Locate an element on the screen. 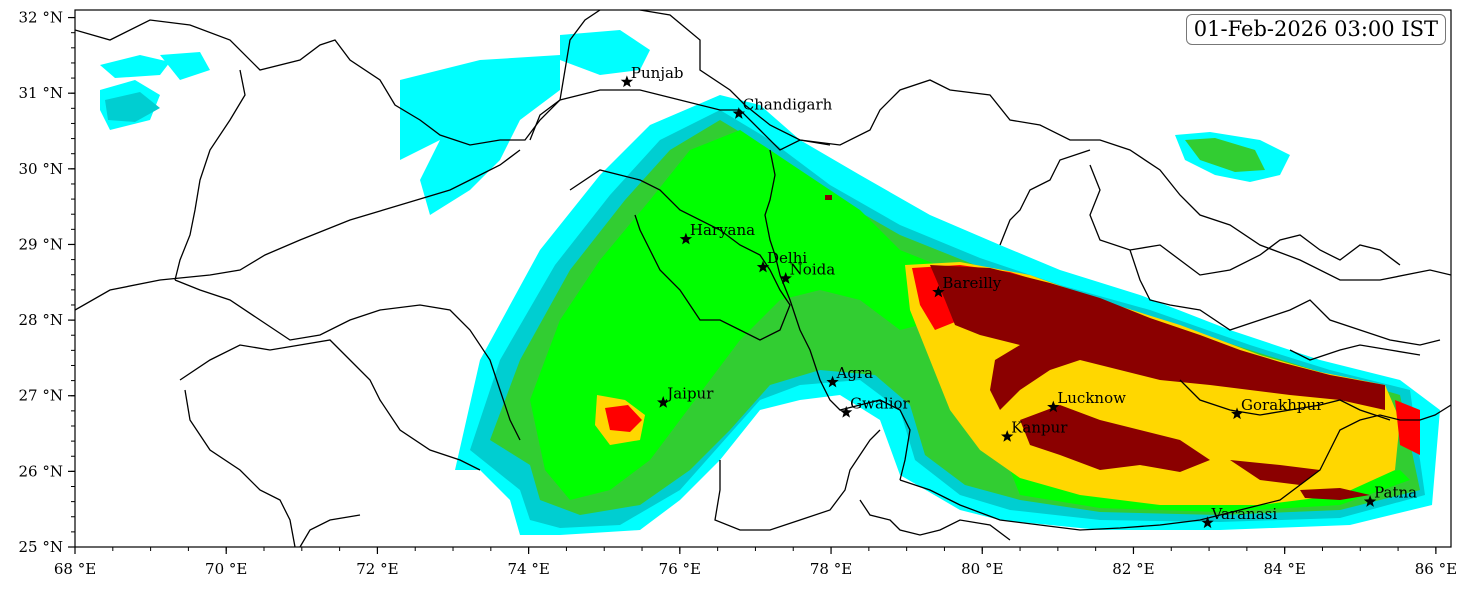 The width and height of the screenshot is (1471, 591). city-label: Punjab is located at coordinates (657, 73).